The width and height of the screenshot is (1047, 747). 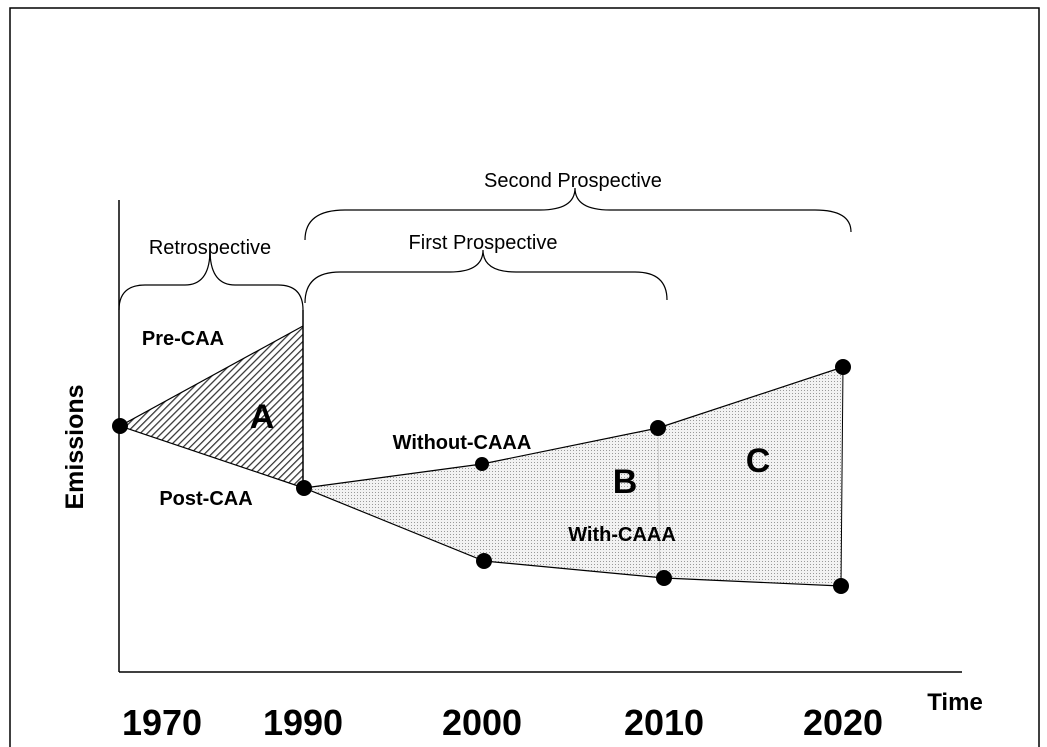 I want to click on year-label: 2000, so click(x=482, y=722).